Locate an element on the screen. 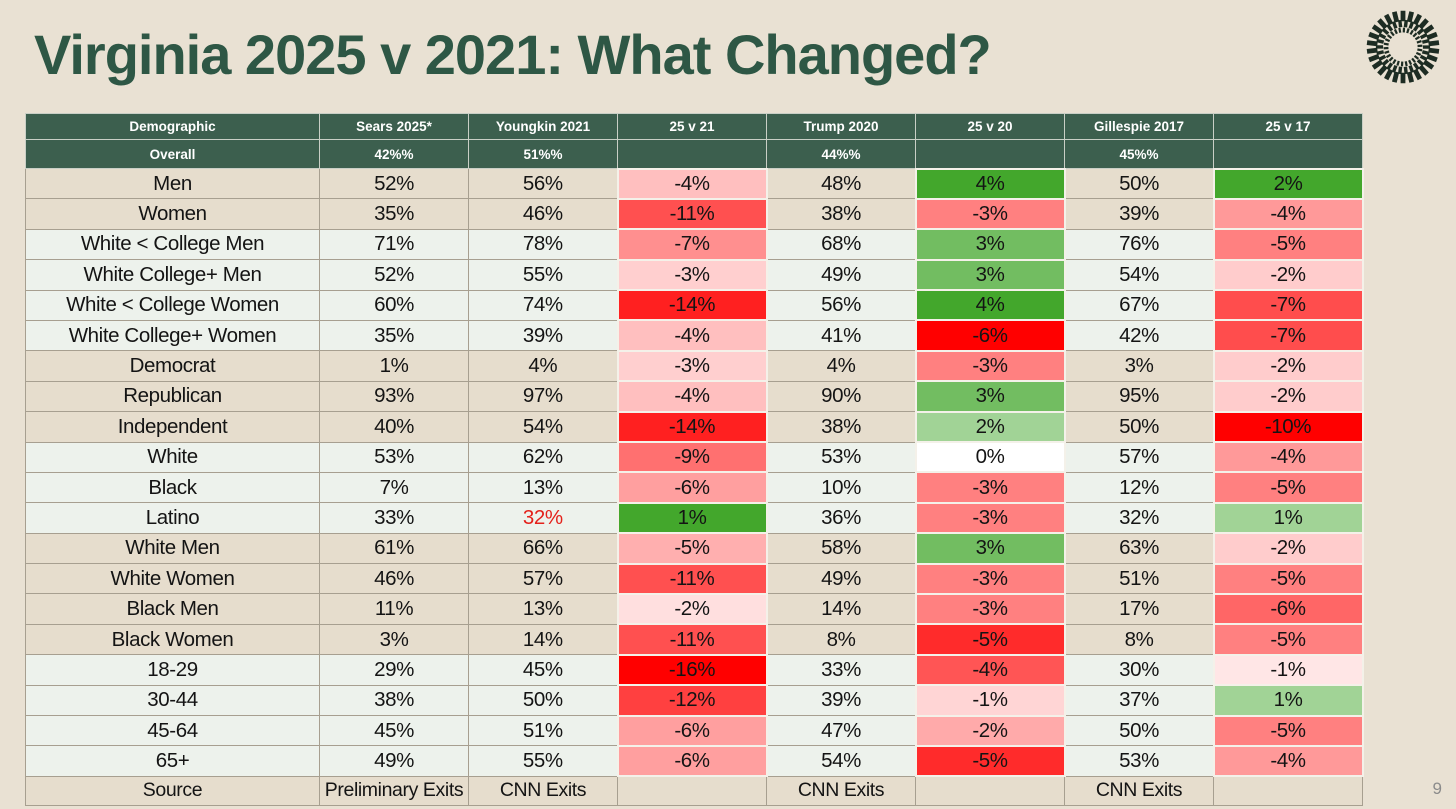  value-cell-trump: 38% is located at coordinates (841, 214).